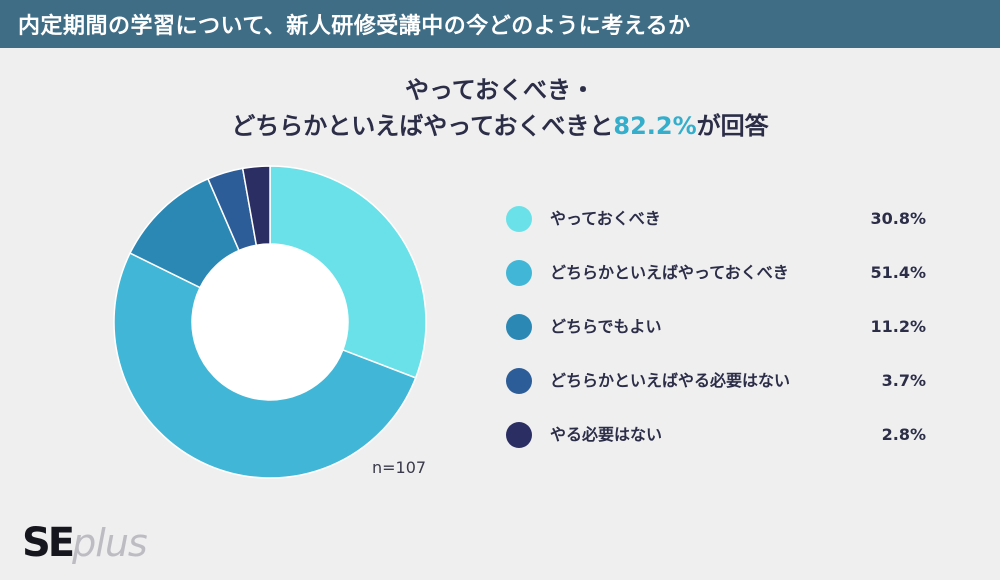 This screenshot has width=1000, height=580. What do you see at coordinates (500, 90) in the screenshot?
I see `headline-line-1: やっておくべき・` at bounding box center [500, 90].